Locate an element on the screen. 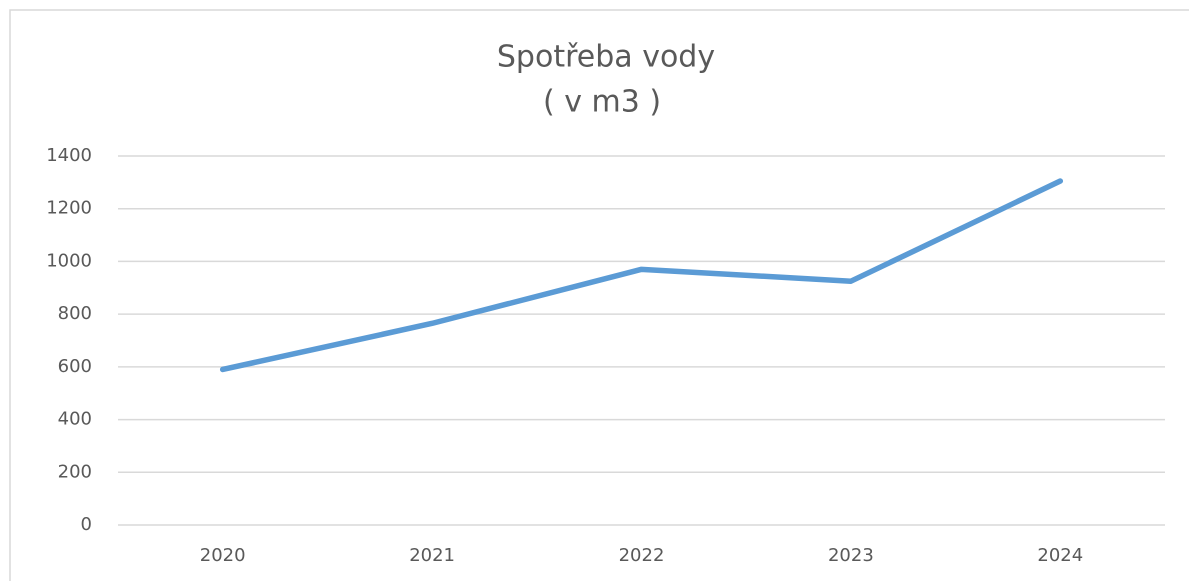  y-tick-label: 1200 is located at coordinates (69, 208).